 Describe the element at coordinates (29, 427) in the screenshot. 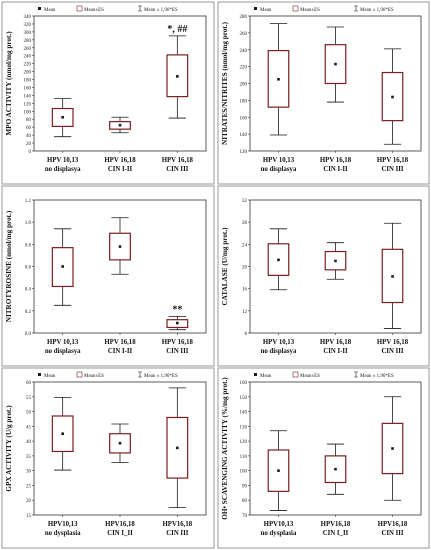

I see `y-tick-label: 45` at that location.